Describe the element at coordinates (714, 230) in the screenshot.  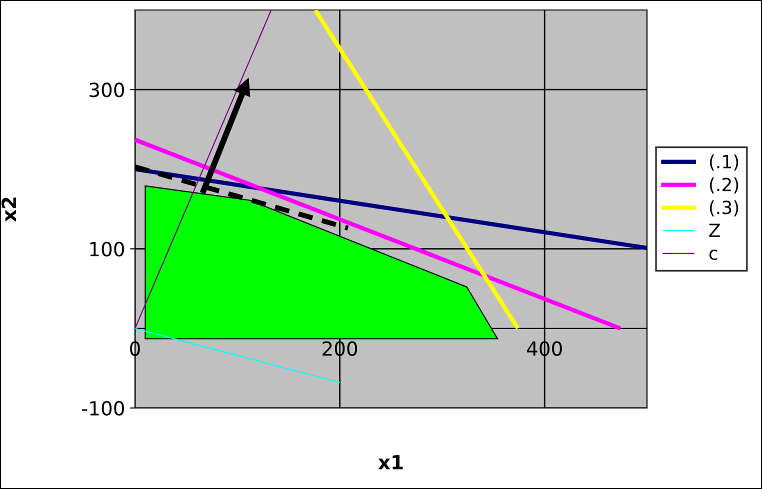
I see `legend-label: Z` at that location.